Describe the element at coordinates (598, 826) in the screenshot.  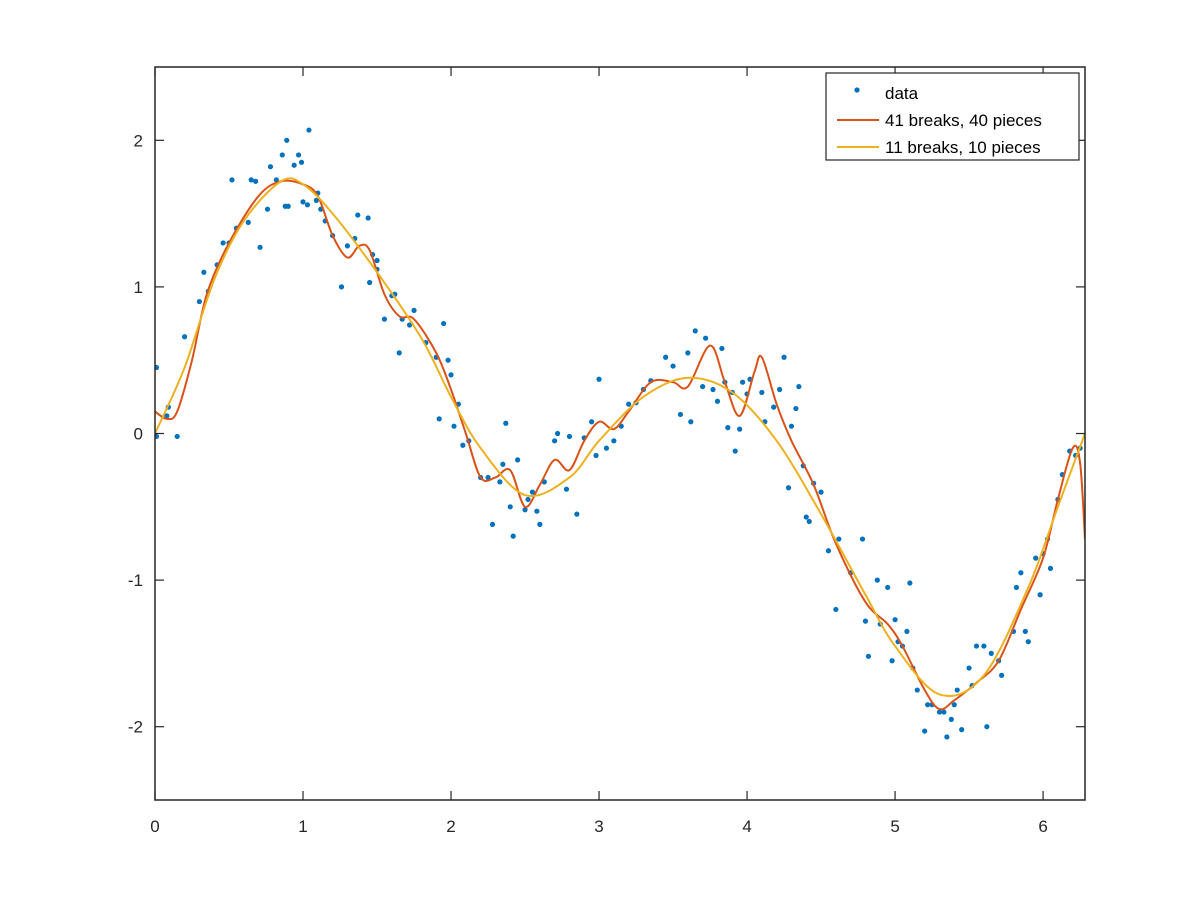
I see `x-tick-label: 3` at that location.